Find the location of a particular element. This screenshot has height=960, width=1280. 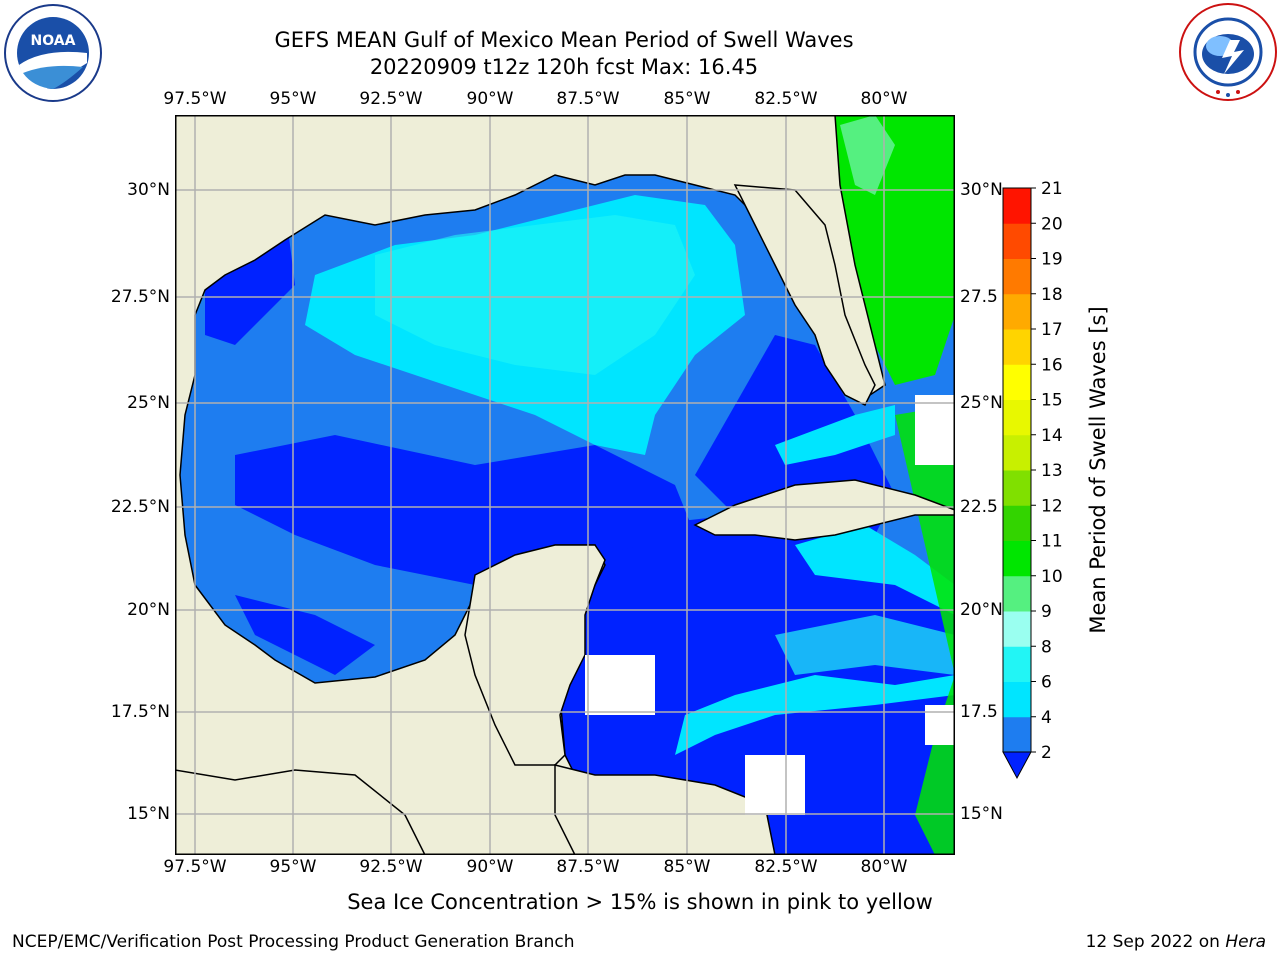

lon-label-top: 97.5°W is located at coordinates (195, 99).